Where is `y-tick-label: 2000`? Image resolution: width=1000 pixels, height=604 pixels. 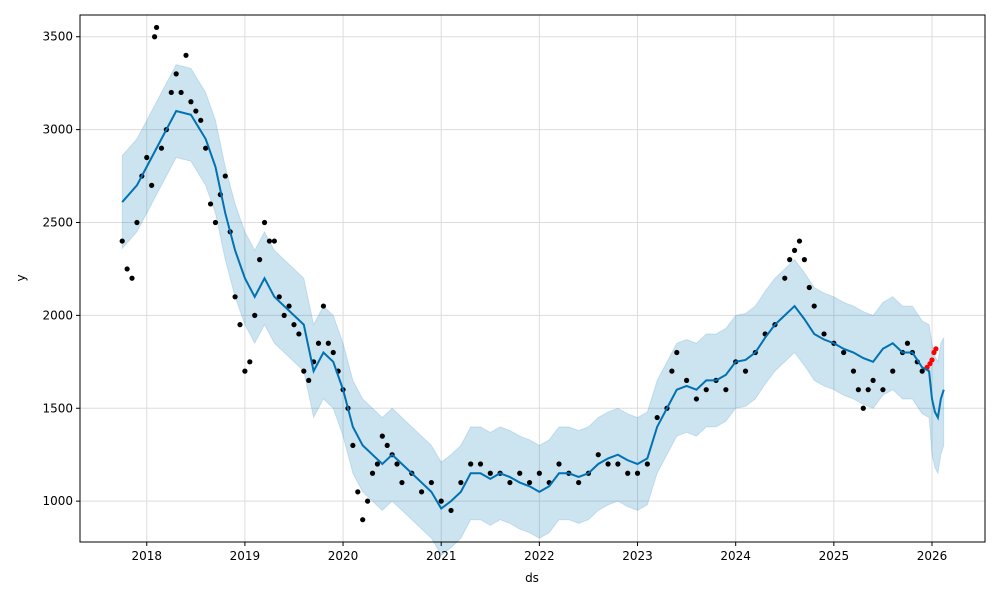
y-tick-label: 2000 is located at coordinates (57, 315).